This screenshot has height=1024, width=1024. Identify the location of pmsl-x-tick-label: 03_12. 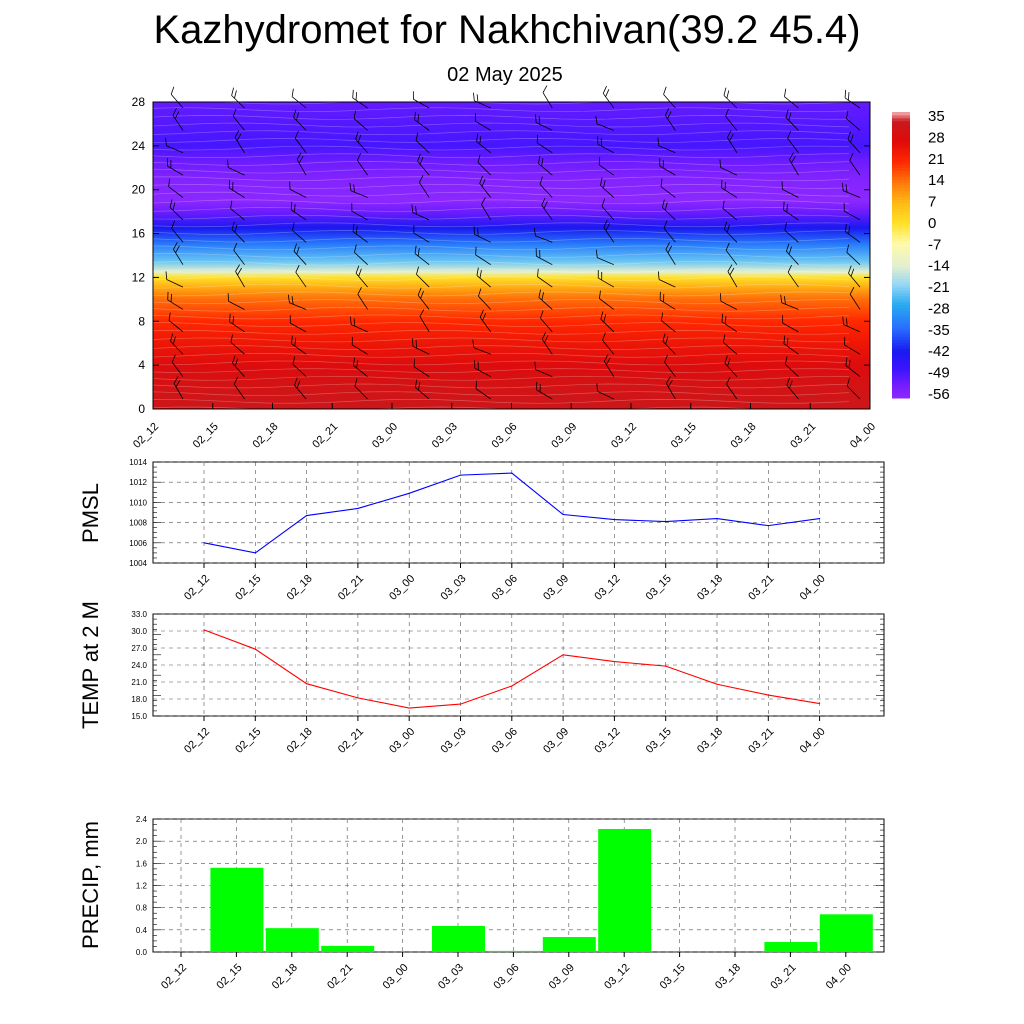
(607, 588).